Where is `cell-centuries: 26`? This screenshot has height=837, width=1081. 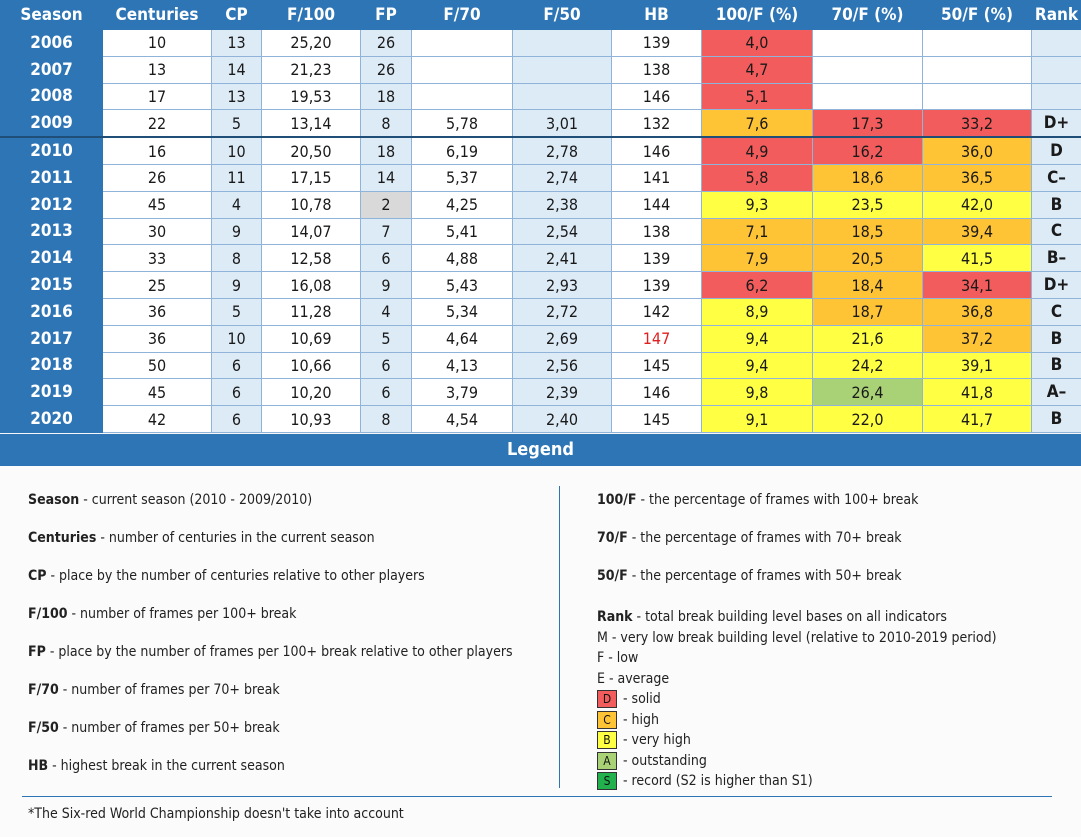
cell-centuries: 26 is located at coordinates (157, 177).